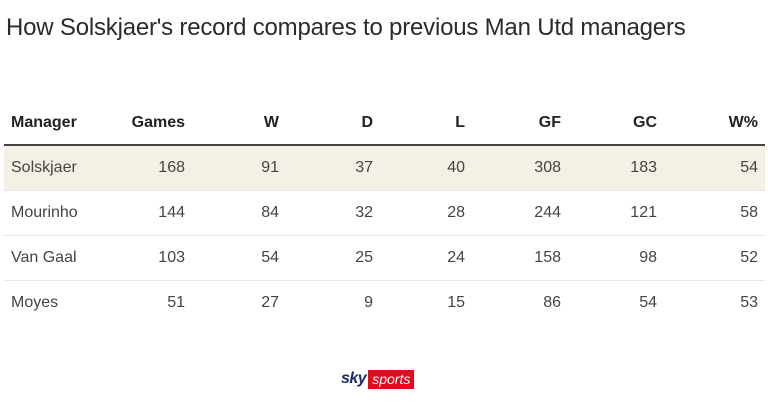  Describe the element at coordinates (648, 302) in the screenshot. I see `cell-goals-conceded: 54` at that location.